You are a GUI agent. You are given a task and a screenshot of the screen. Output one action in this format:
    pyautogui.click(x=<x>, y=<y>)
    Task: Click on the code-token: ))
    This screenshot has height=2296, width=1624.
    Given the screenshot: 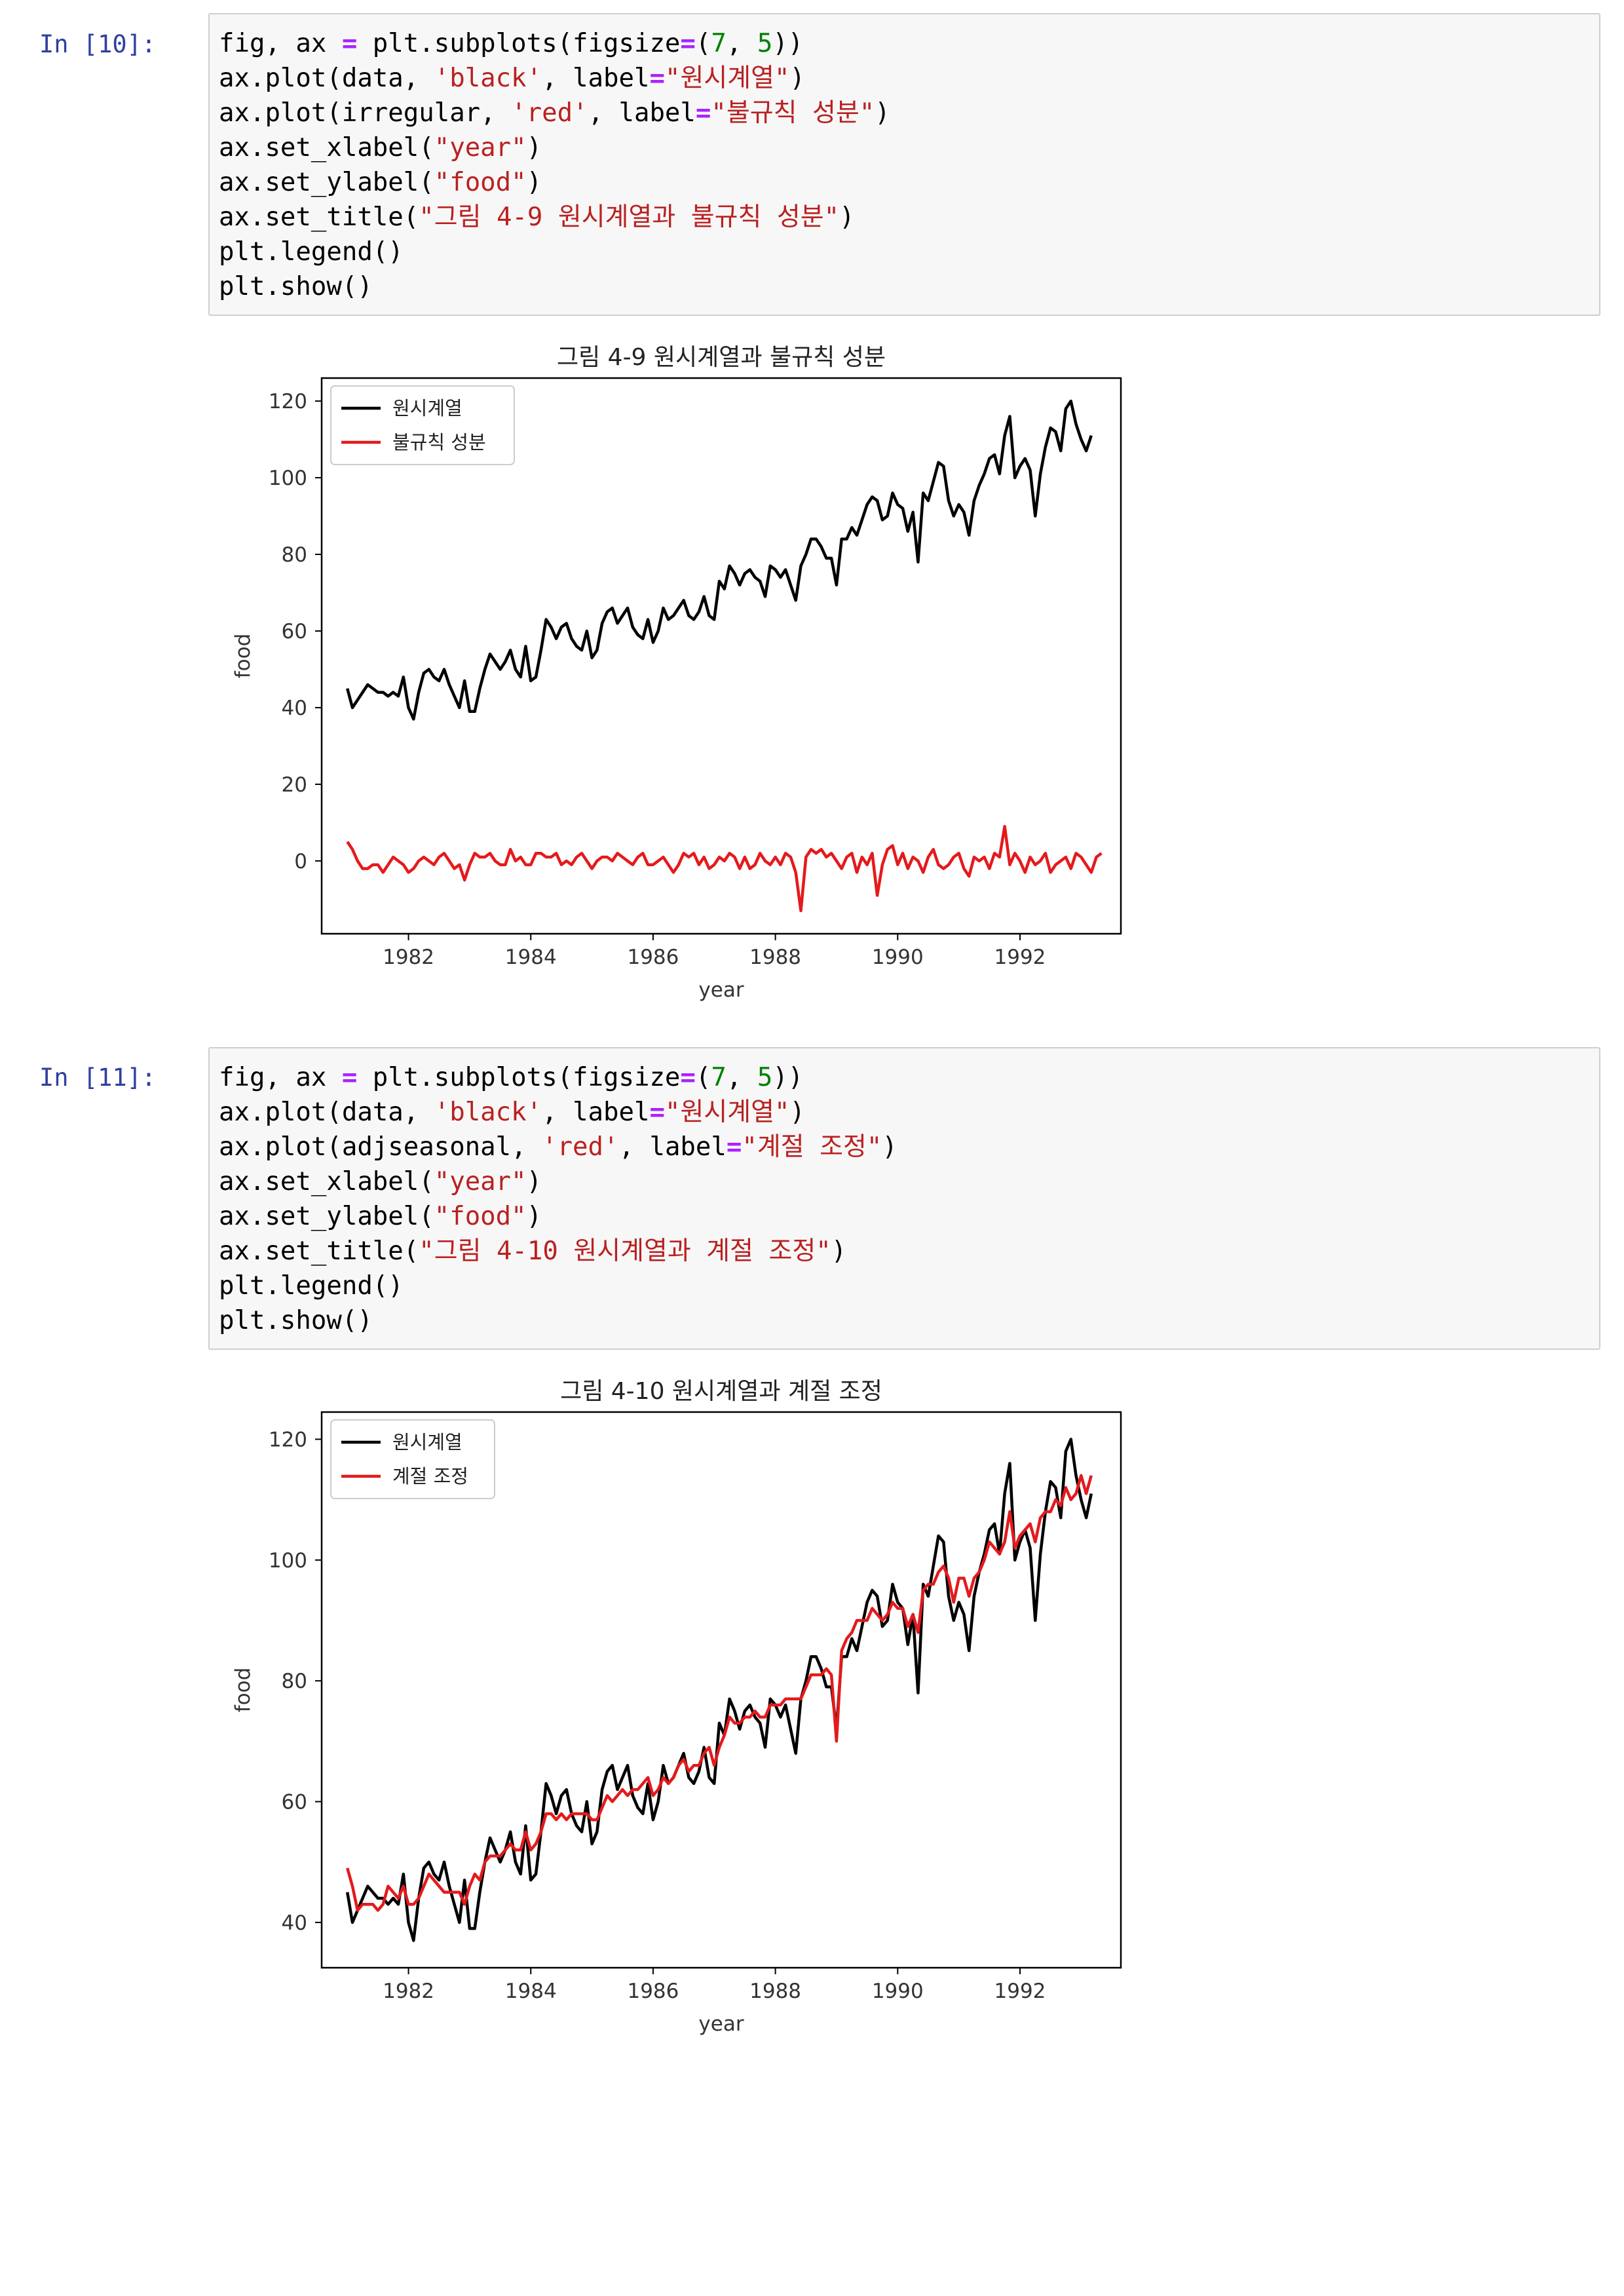 What is the action you would take?
    pyautogui.click(x=788, y=43)
    